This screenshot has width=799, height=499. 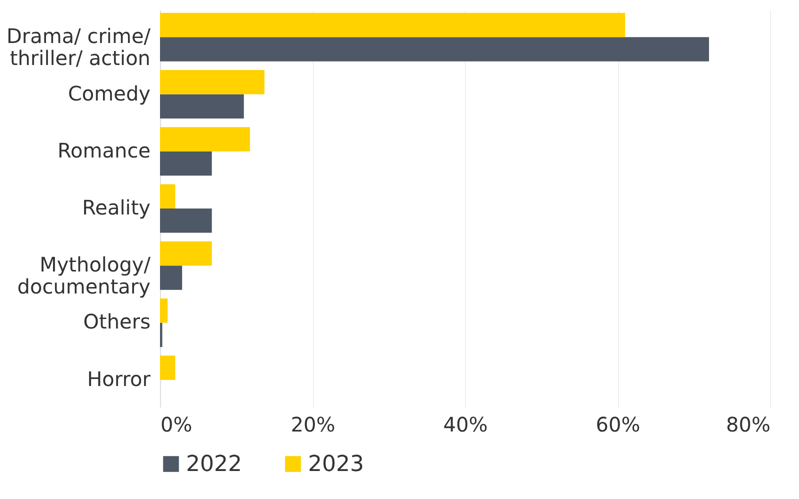 What do you see at coordinates (104, 150) in the screenshot?
I see `y-tick-label: Romance` at bounding box center [104, 150].